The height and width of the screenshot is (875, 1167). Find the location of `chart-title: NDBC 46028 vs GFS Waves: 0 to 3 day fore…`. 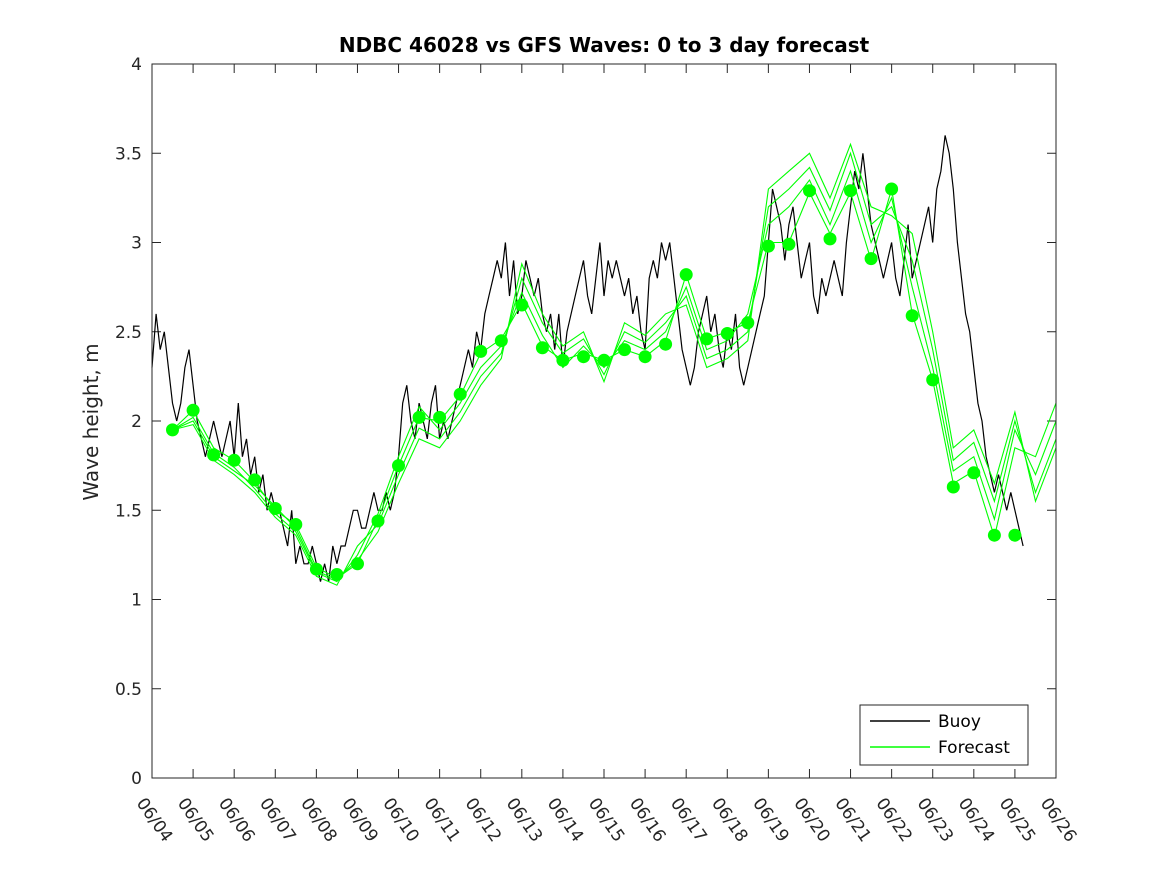

chart-title: NDBC 46028 vs GFS Waves: 0 to 3 day fore… is located at coordinates (604, 45).